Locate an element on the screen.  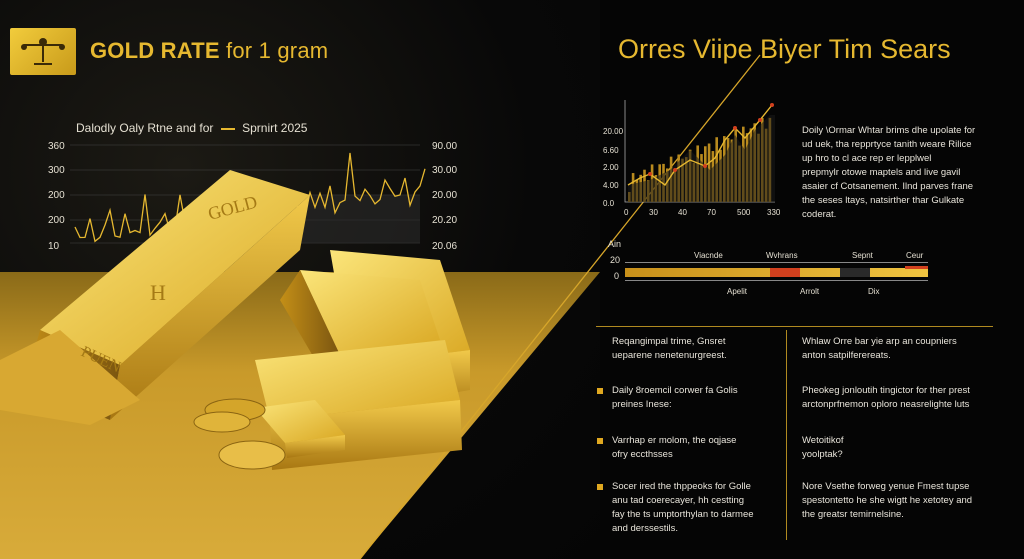
right-axis-tick: 20.06 is located at coordinates (445, 246).